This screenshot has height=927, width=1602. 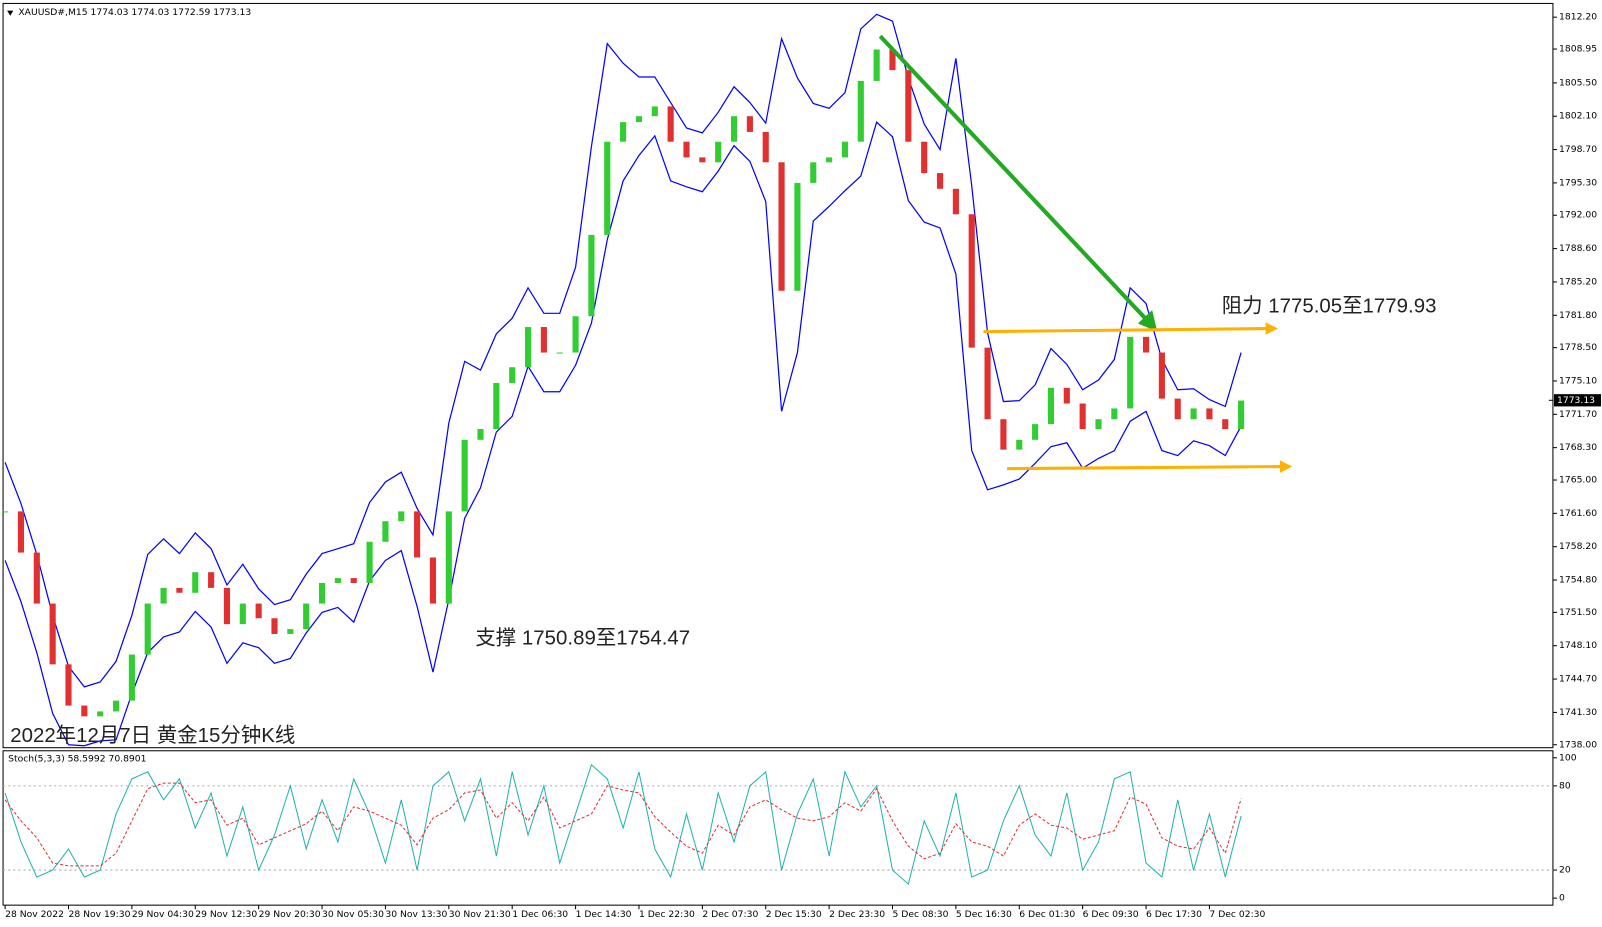 What do you see at coordinates (1578, 744) in the screenshot?
I see `y-tick-label: 1738.00` at bounding box center [1578, 744].